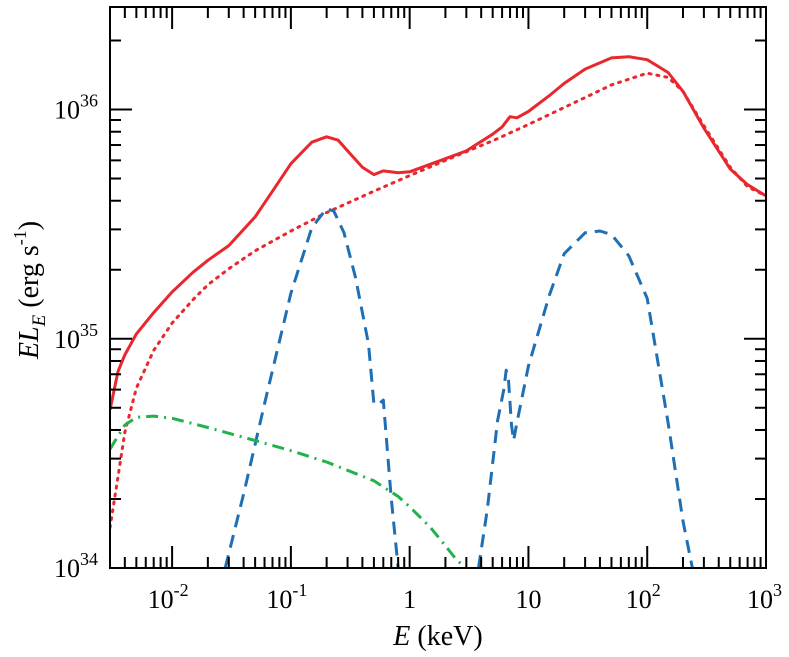 The height and width of the screenshot is (657, 789). I want to click on x-tick-label: 1, so click(409, 599).